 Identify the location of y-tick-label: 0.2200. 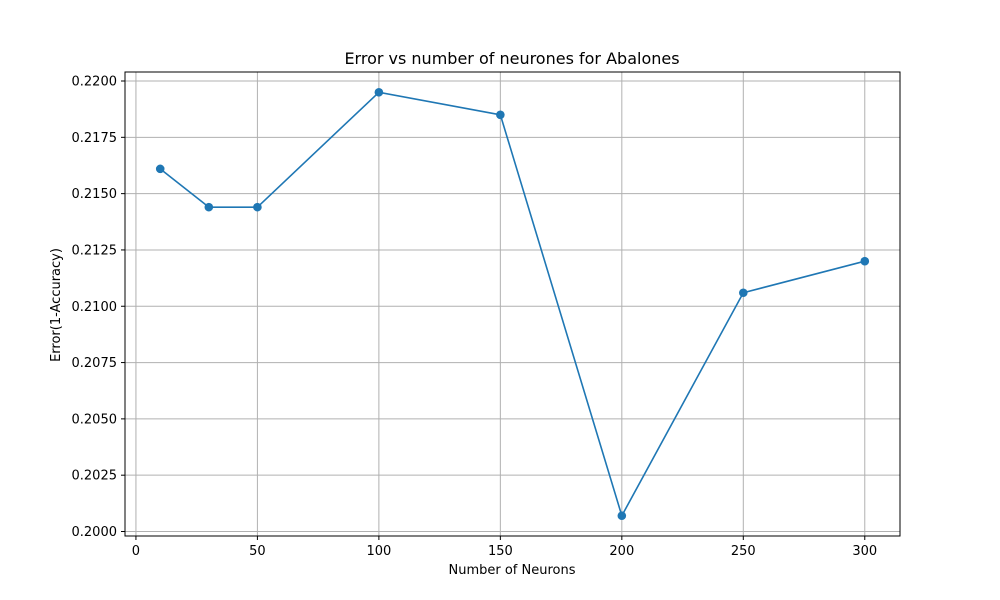
(95, 82).